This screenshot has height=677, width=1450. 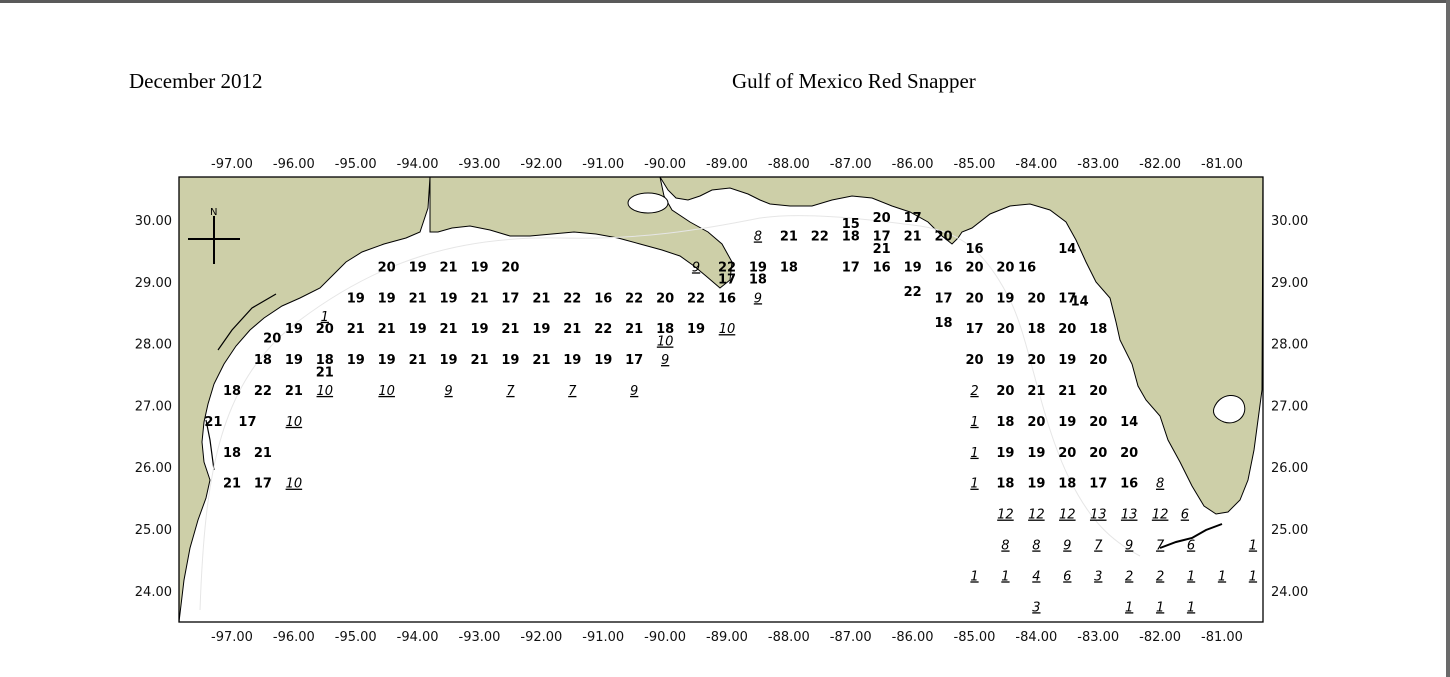 I want to click on lon-tick-label-top: -85.00, so click(x=975, y=164).